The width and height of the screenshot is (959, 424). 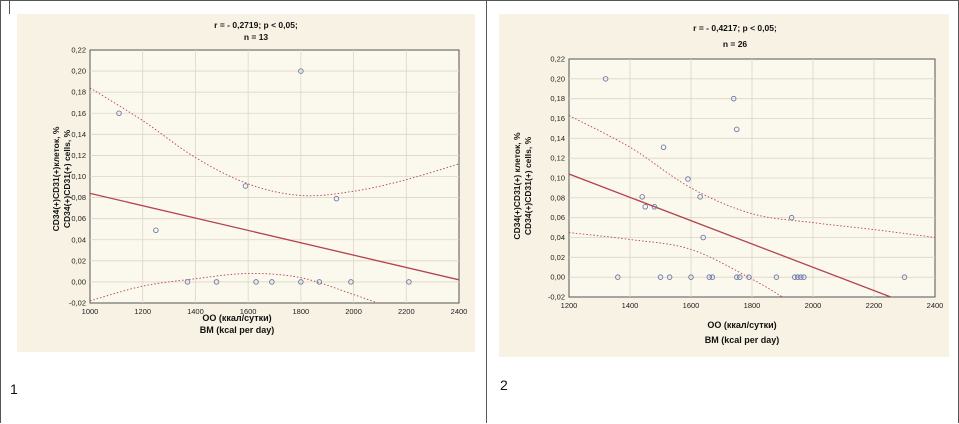 What do you see at coordinates (735, 28) in the screenshot?
I see `chart-title-line1: r = - 0,4217; p < 0,05;` at bounding box center [735, 28].